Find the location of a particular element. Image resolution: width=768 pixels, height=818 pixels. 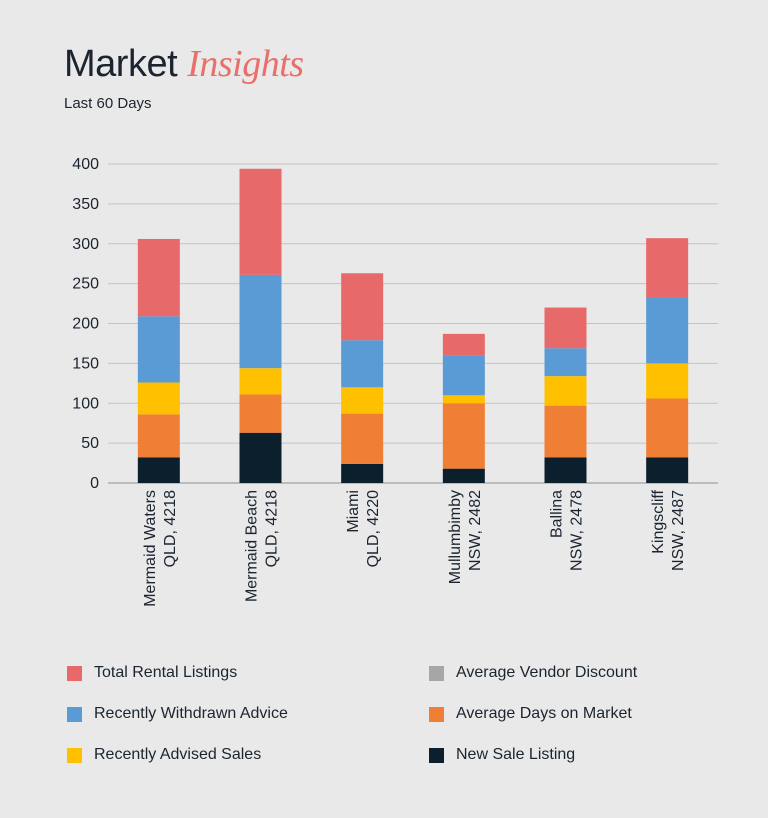

y-tick-label: 300 is located at coordinates (85, 244).